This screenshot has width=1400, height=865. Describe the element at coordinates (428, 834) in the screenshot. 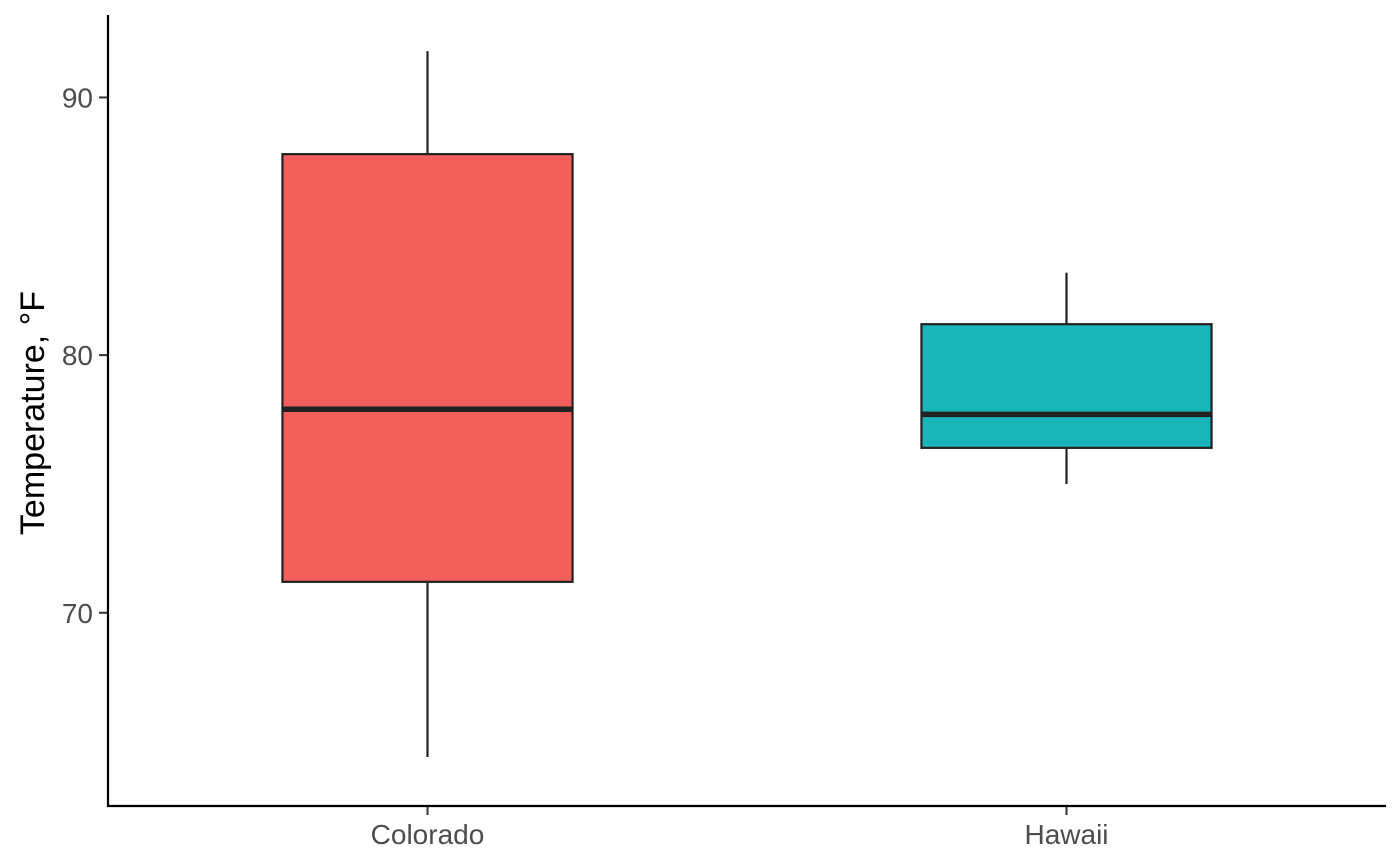

I see `x-tick-label: Colorado` at that location.